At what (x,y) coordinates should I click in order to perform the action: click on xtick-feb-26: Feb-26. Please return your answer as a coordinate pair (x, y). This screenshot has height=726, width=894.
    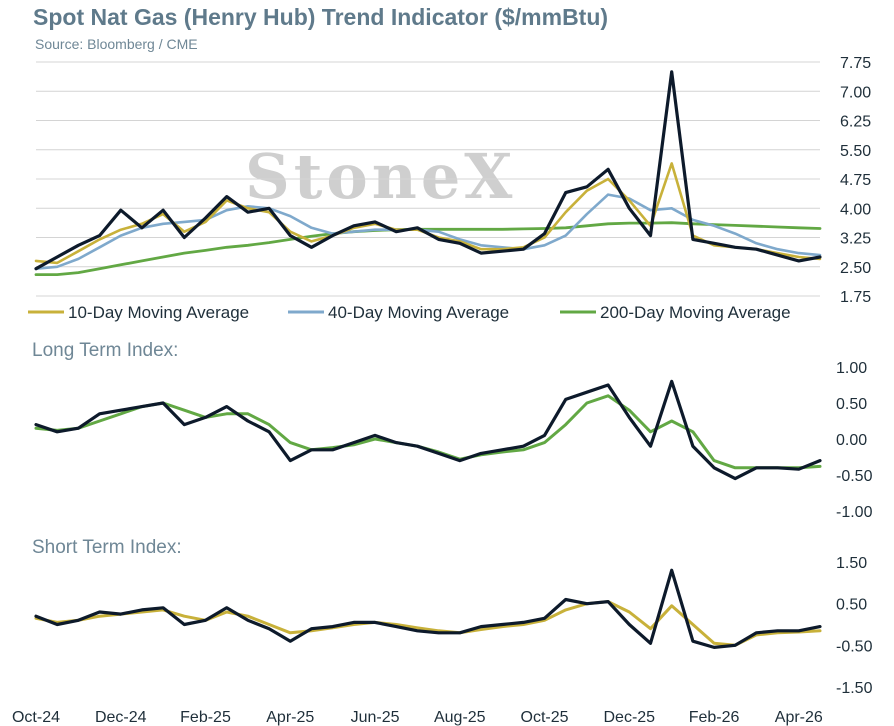
    Looking at the image, I should click on (714, 717).